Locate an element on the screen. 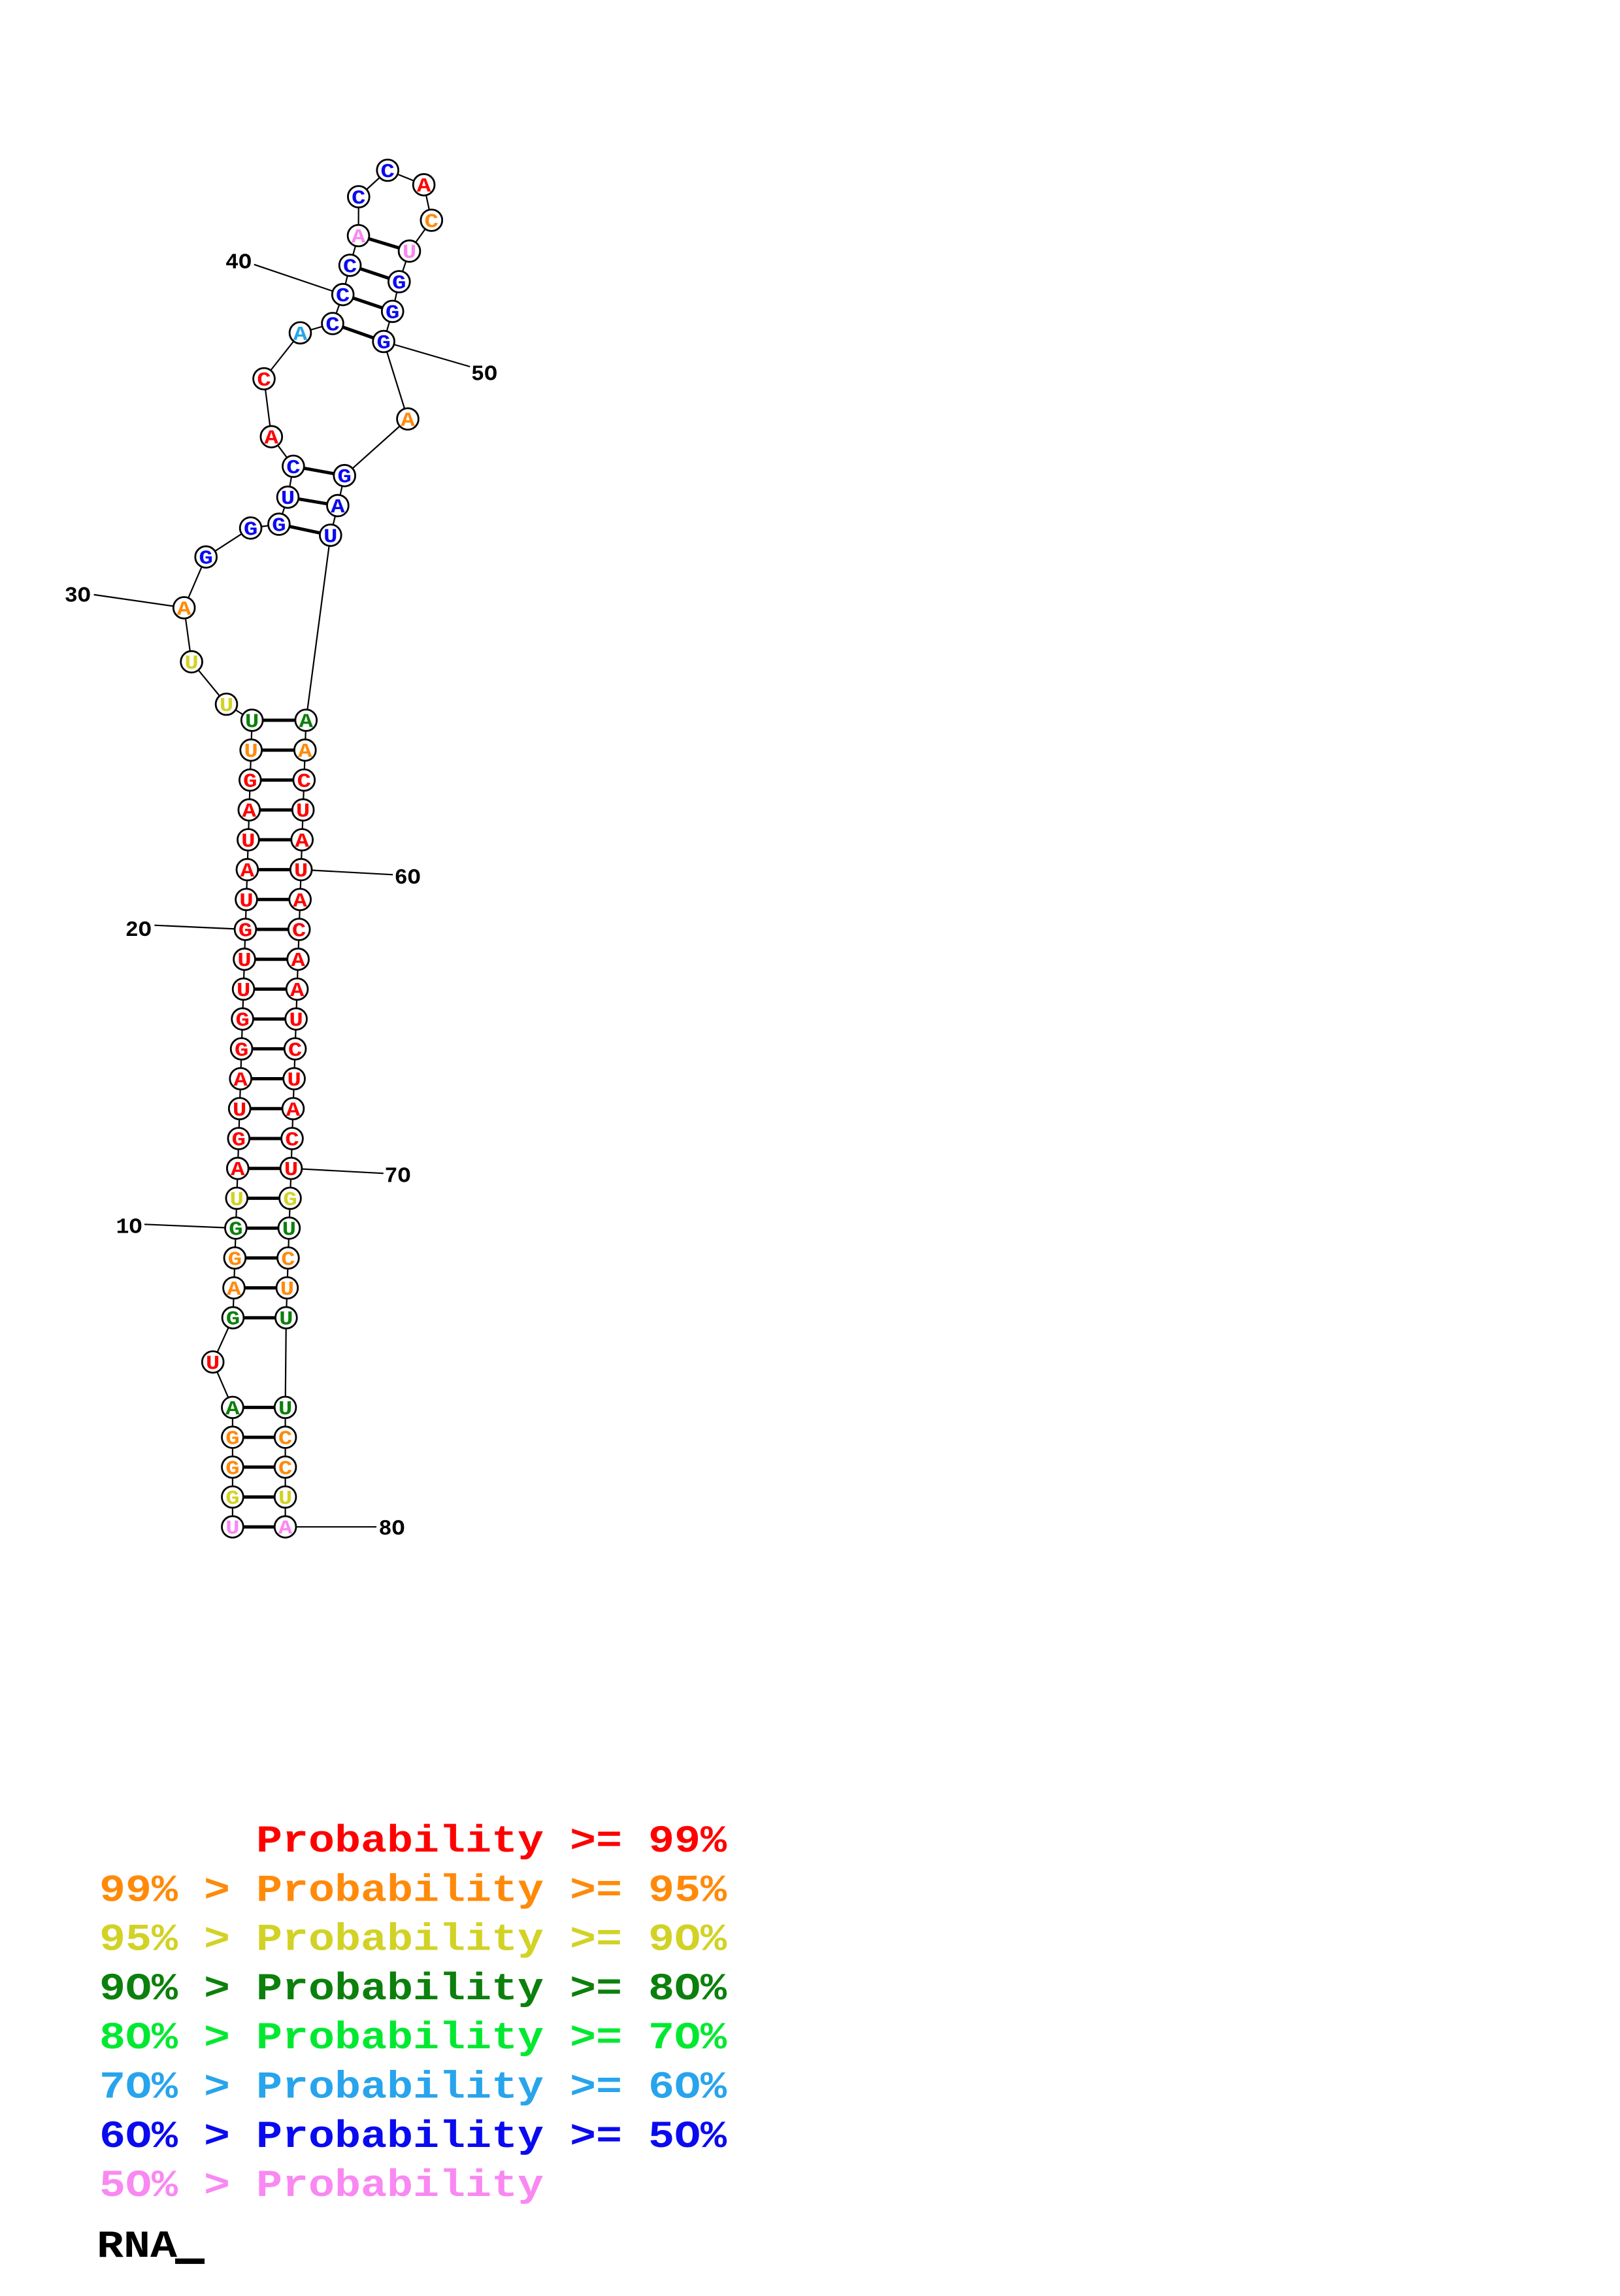  svg-text: 7O is located at coordinates (398, 1177).